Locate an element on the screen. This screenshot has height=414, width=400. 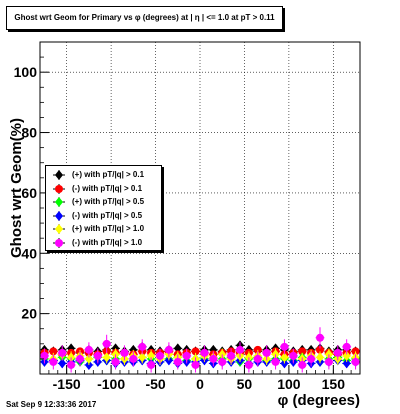
y-tick-label: 20 is located at coordinates (29, 314).